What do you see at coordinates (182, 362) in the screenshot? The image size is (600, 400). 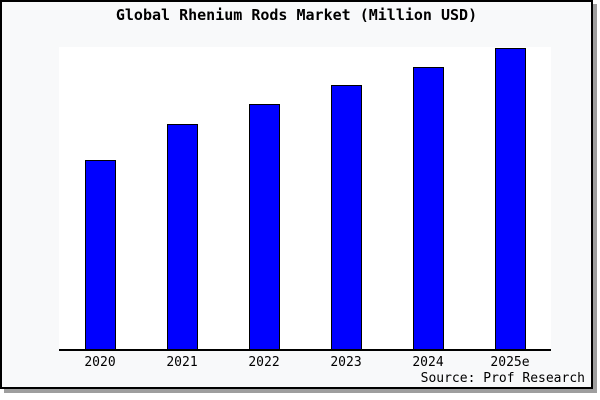 I see `x-tick-label-2021: 2021` at bounding box center [182, 362].